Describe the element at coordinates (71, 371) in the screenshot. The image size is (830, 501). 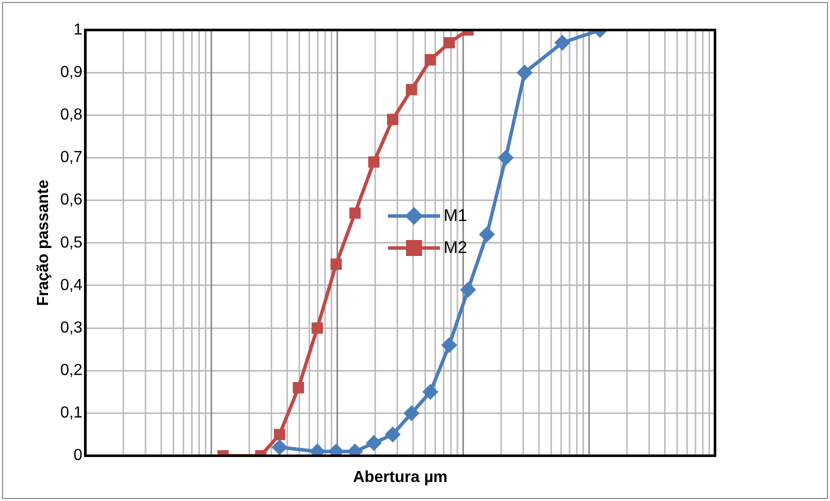
I see `y-tick-label: 0,2` at that location.